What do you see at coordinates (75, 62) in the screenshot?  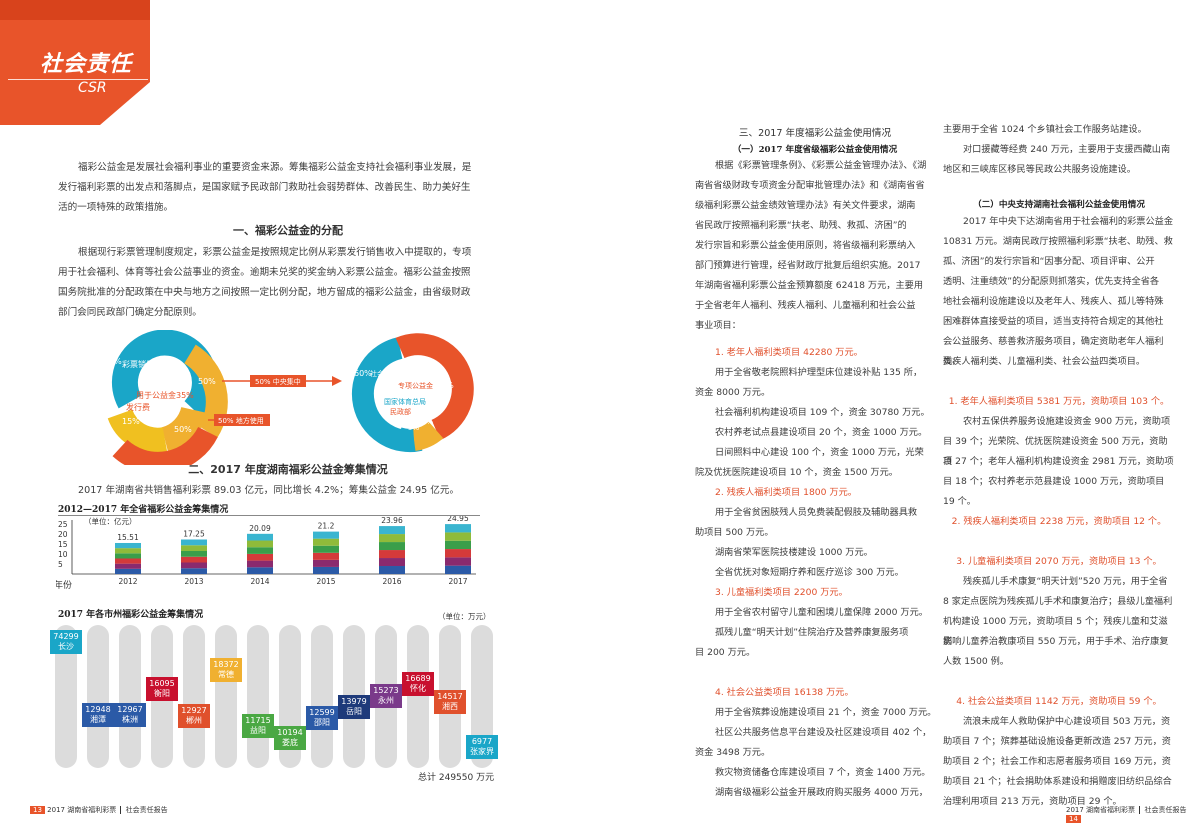 I see `header-banner: 社会责任 CSR` at bounding box center [75, 62].